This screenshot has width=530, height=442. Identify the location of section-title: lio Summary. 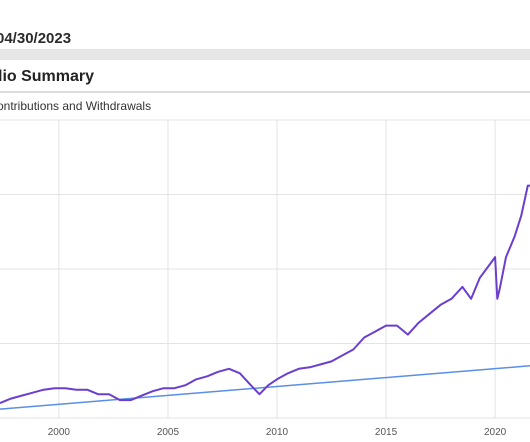
(47, 76).